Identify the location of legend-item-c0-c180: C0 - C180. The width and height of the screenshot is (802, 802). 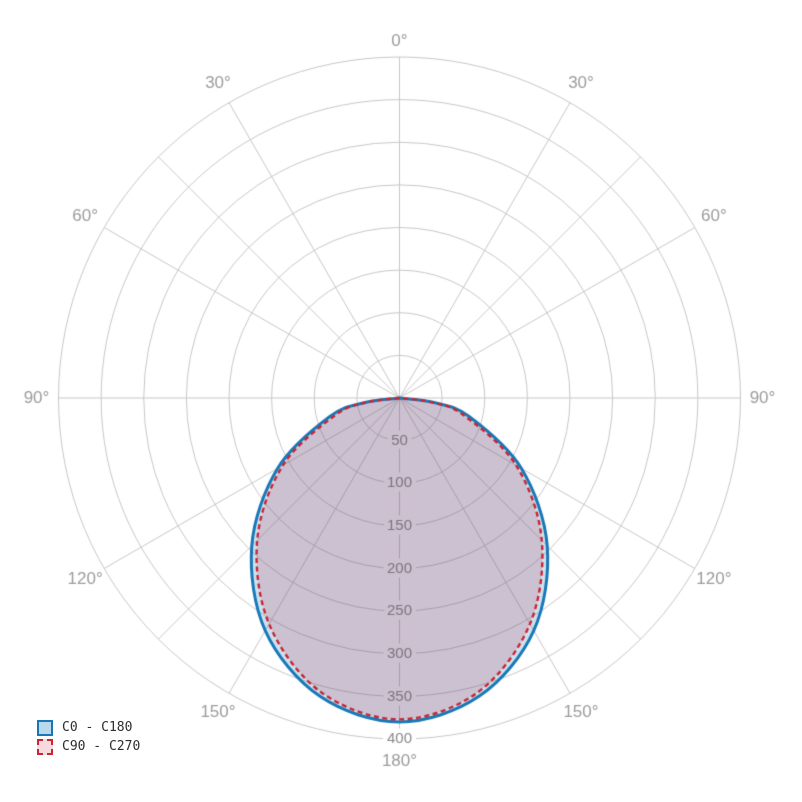
(88, 728).